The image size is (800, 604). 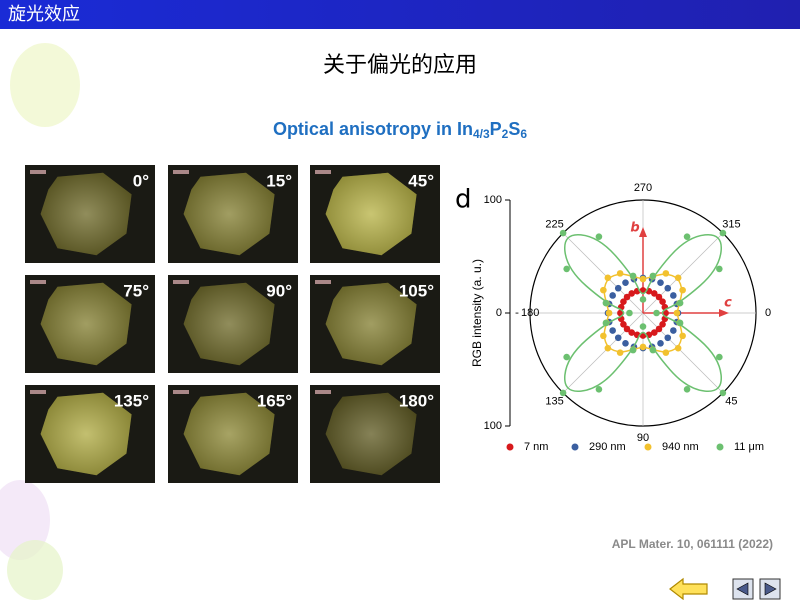 What do you see at coordinates (373, 129) in the screenshot?
I see `subtitle-part: Optical anisotropy in In` at bounding box center [373, 129].